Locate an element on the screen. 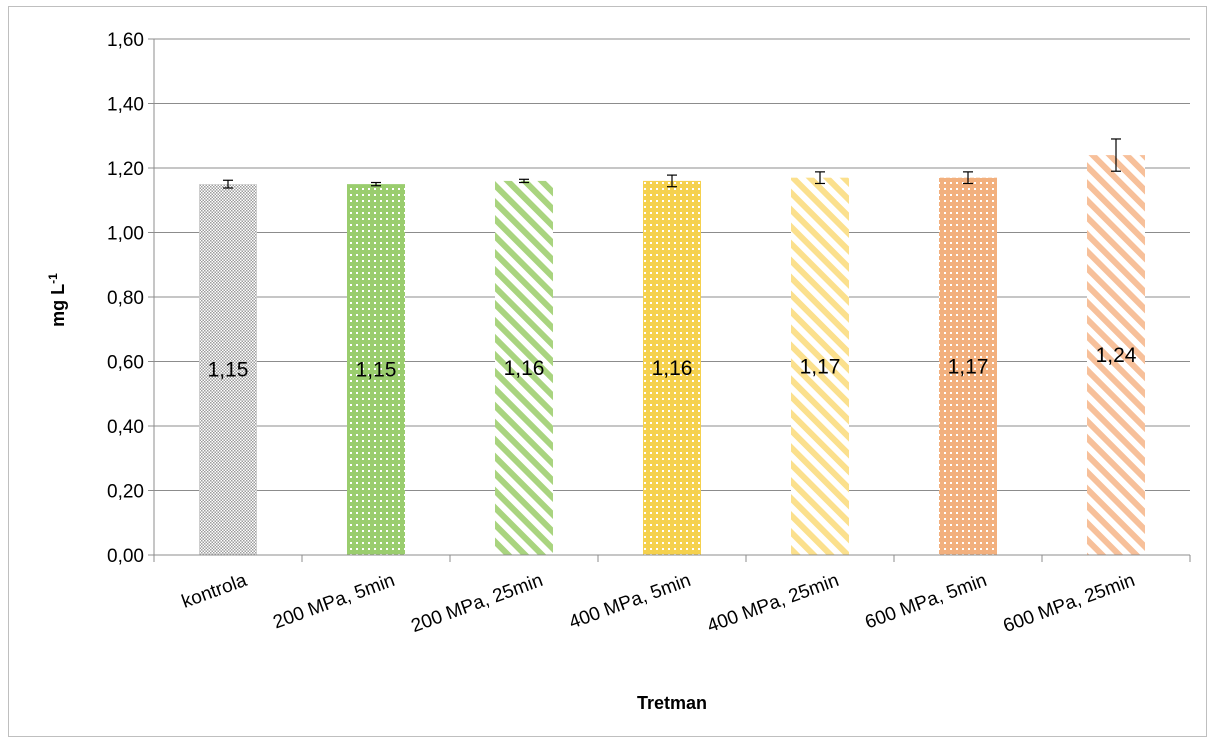  y-tick-label: 0,20 is located at coordinates (125, 492).